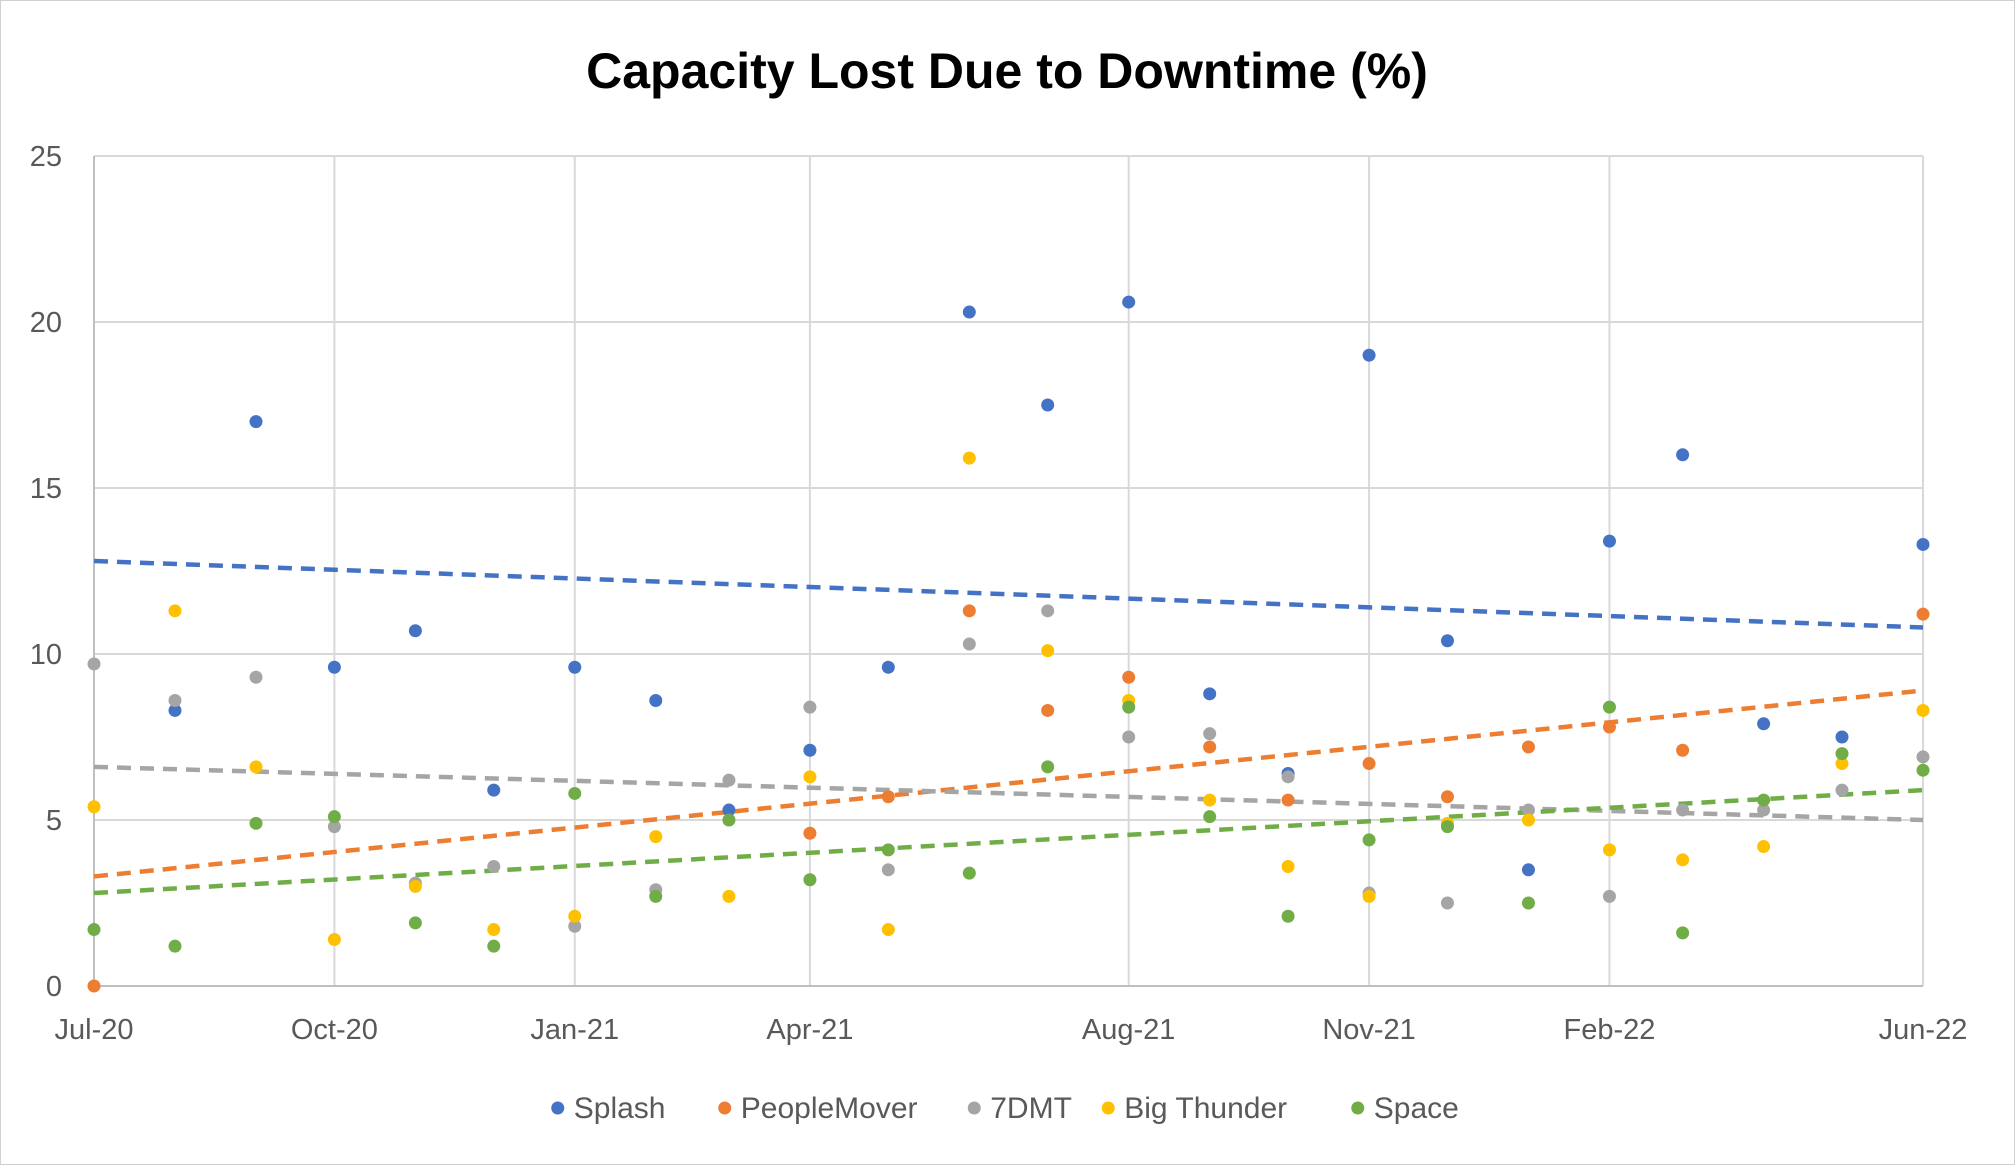  Describe the element at coordinates (1369, 1030) in the screenshot. I see `x-tick-label: Nov-21` at that location.